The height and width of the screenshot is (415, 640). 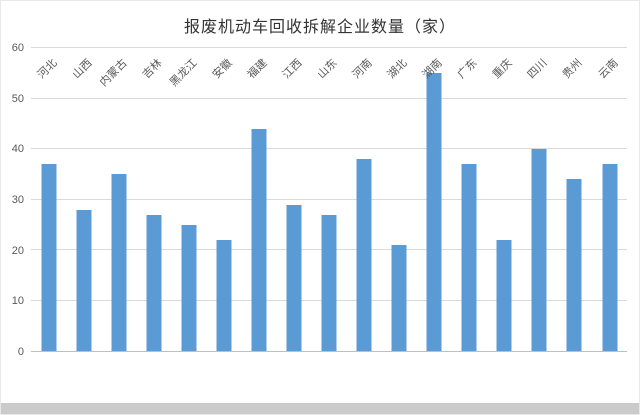 I want to click on bar-slot: 吉林, so click(x=153, y=199).